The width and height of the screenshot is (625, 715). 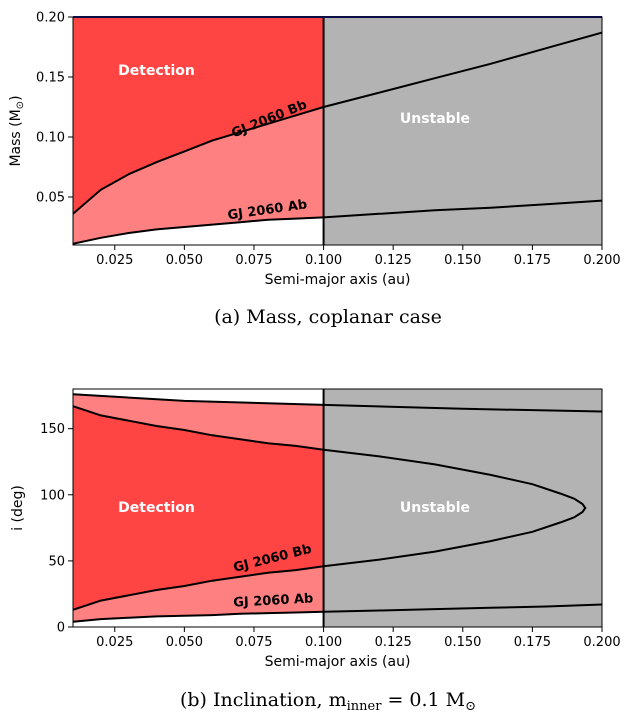 What do you see at coordinates (273, 600) in the screenshot?
I see `curve-label-gj-2060-ab: GJ 2060 Ab` at bounding box center [273, 600].